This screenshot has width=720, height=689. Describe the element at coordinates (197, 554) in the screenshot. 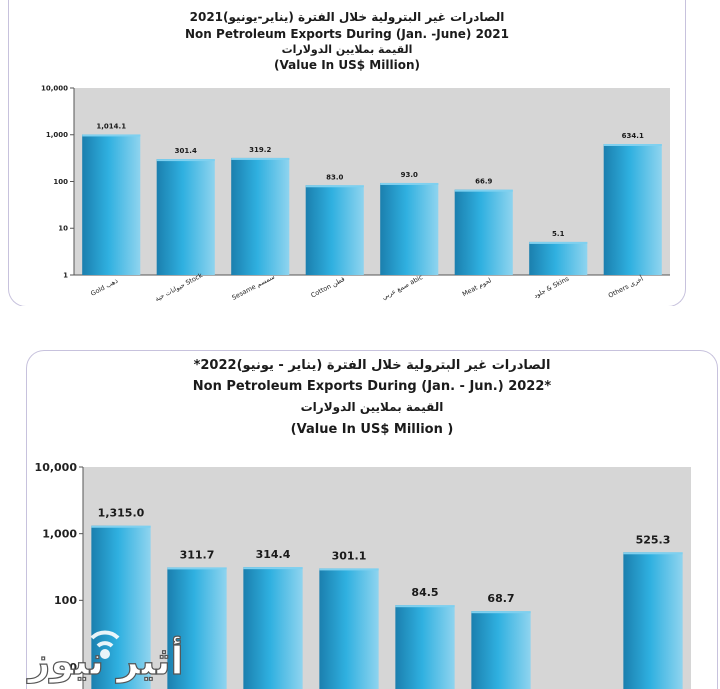

I see `data-label: 311.7` at that location.